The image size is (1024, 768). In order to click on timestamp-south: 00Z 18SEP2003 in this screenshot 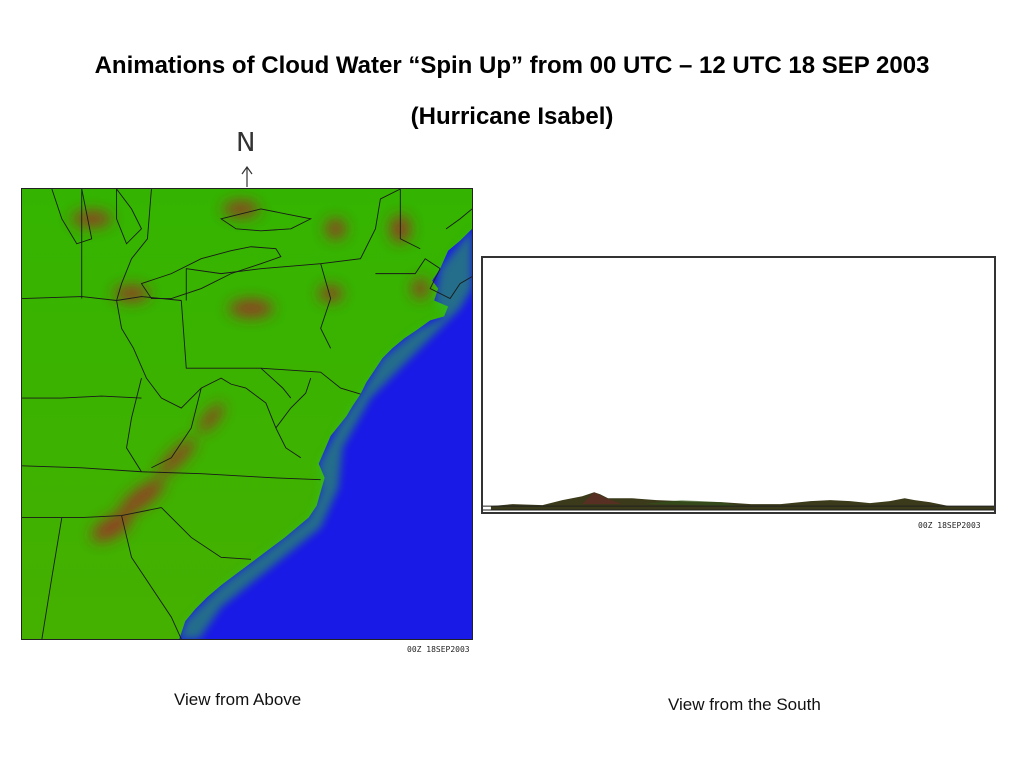, I will do `click(949, 525)`.